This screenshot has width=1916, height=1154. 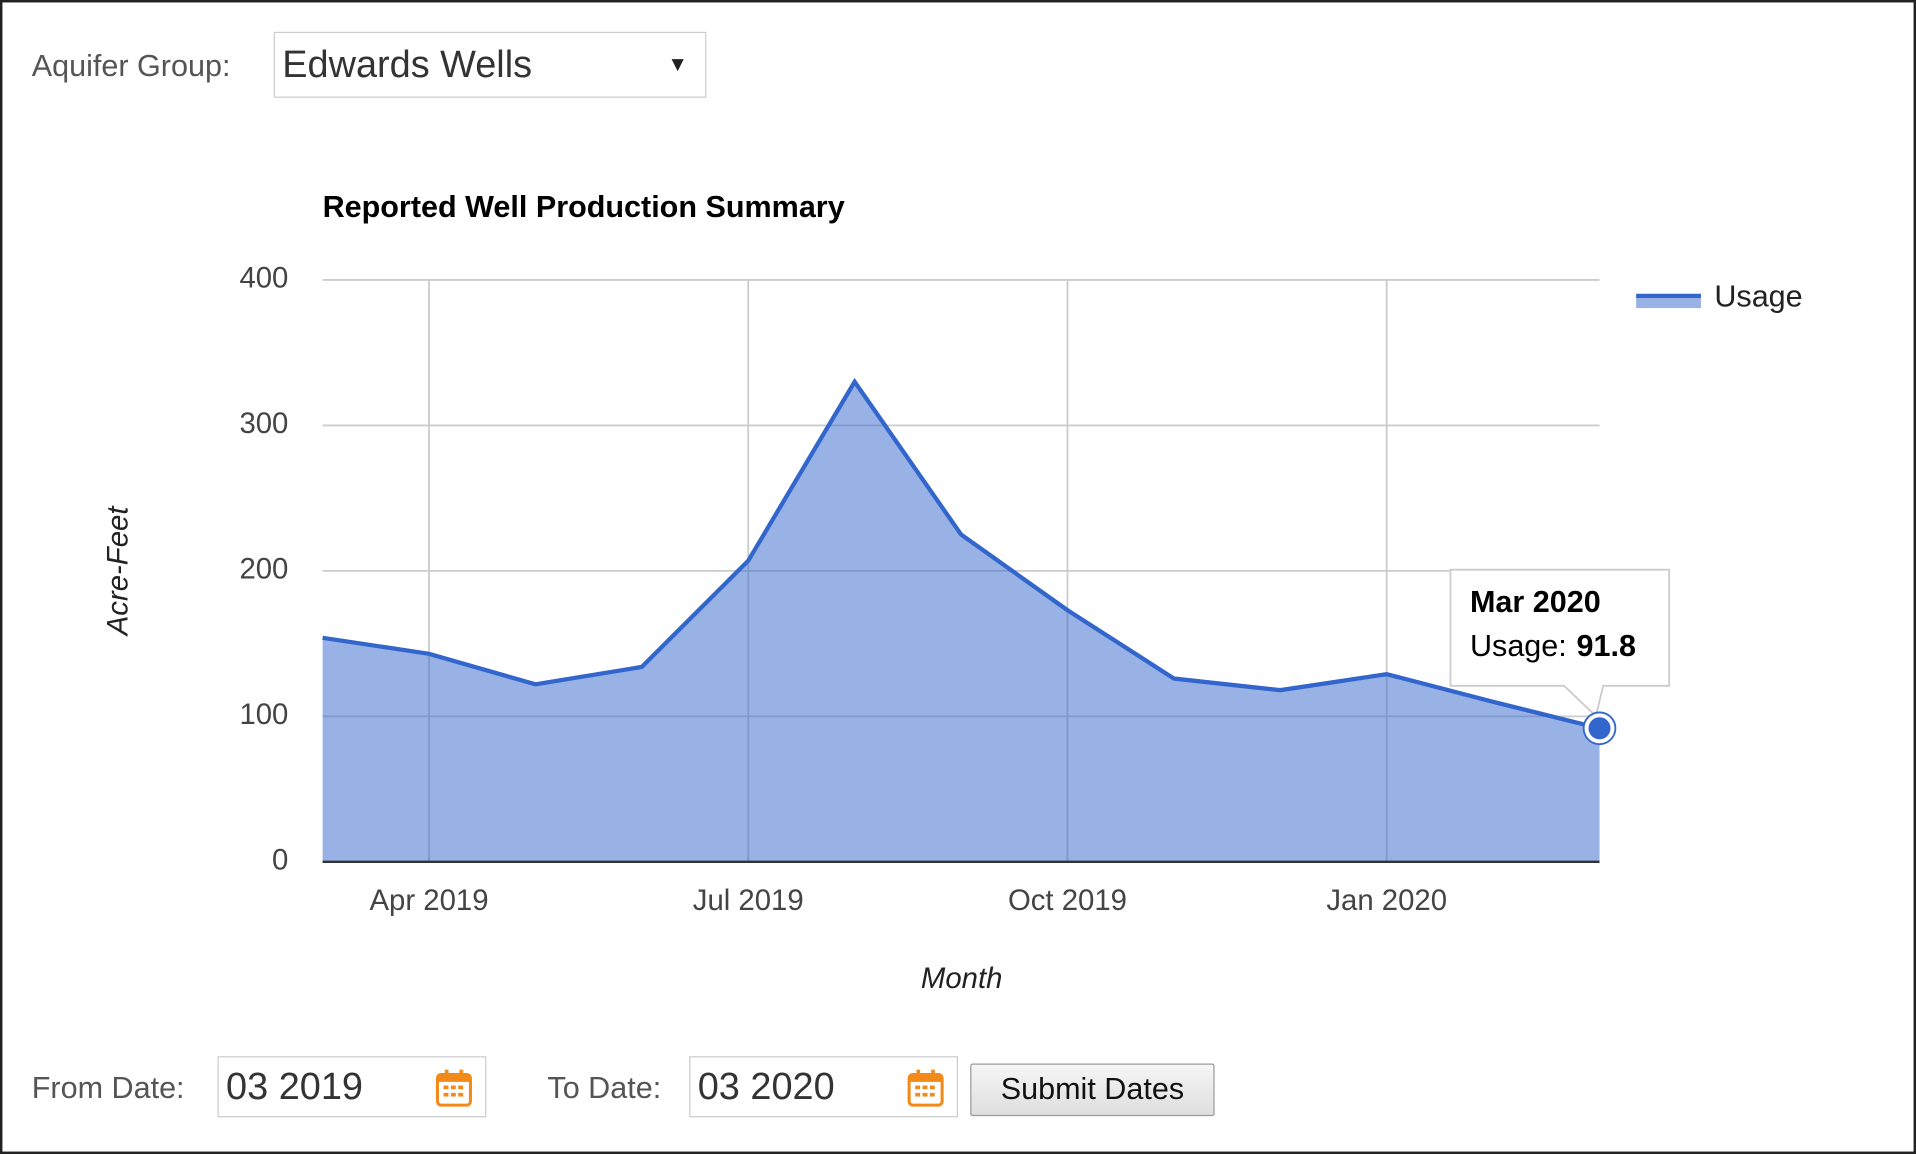 What do you see at coordinates (263, 423) in the screenshot?
I see `y-tick-label: 300` at bounding box center [263, 423].